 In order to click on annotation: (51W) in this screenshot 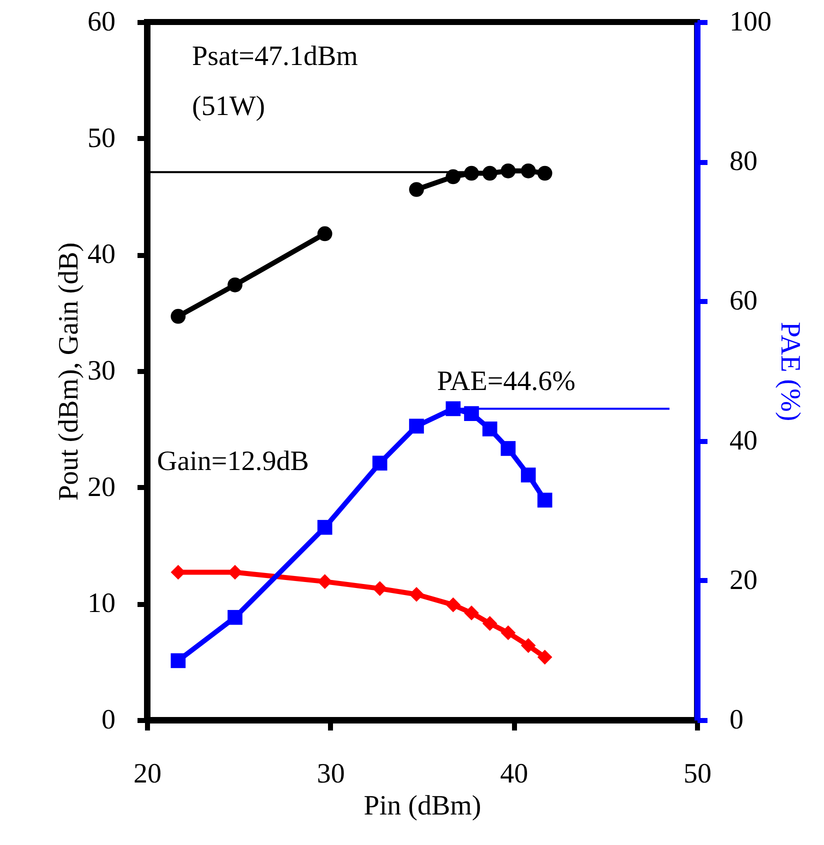, I will do `click(229, 106)`.